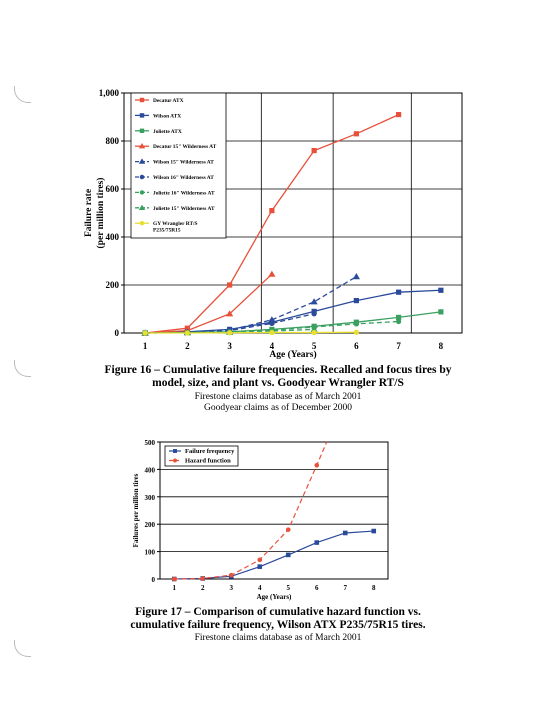 The width and height of the screenshot is (556, 720). What do you see at coordinates (183, 163) in the screenshot?
I see `legend-label: Wilson 15" Wilderness AT` at bounding box center [183, 163].